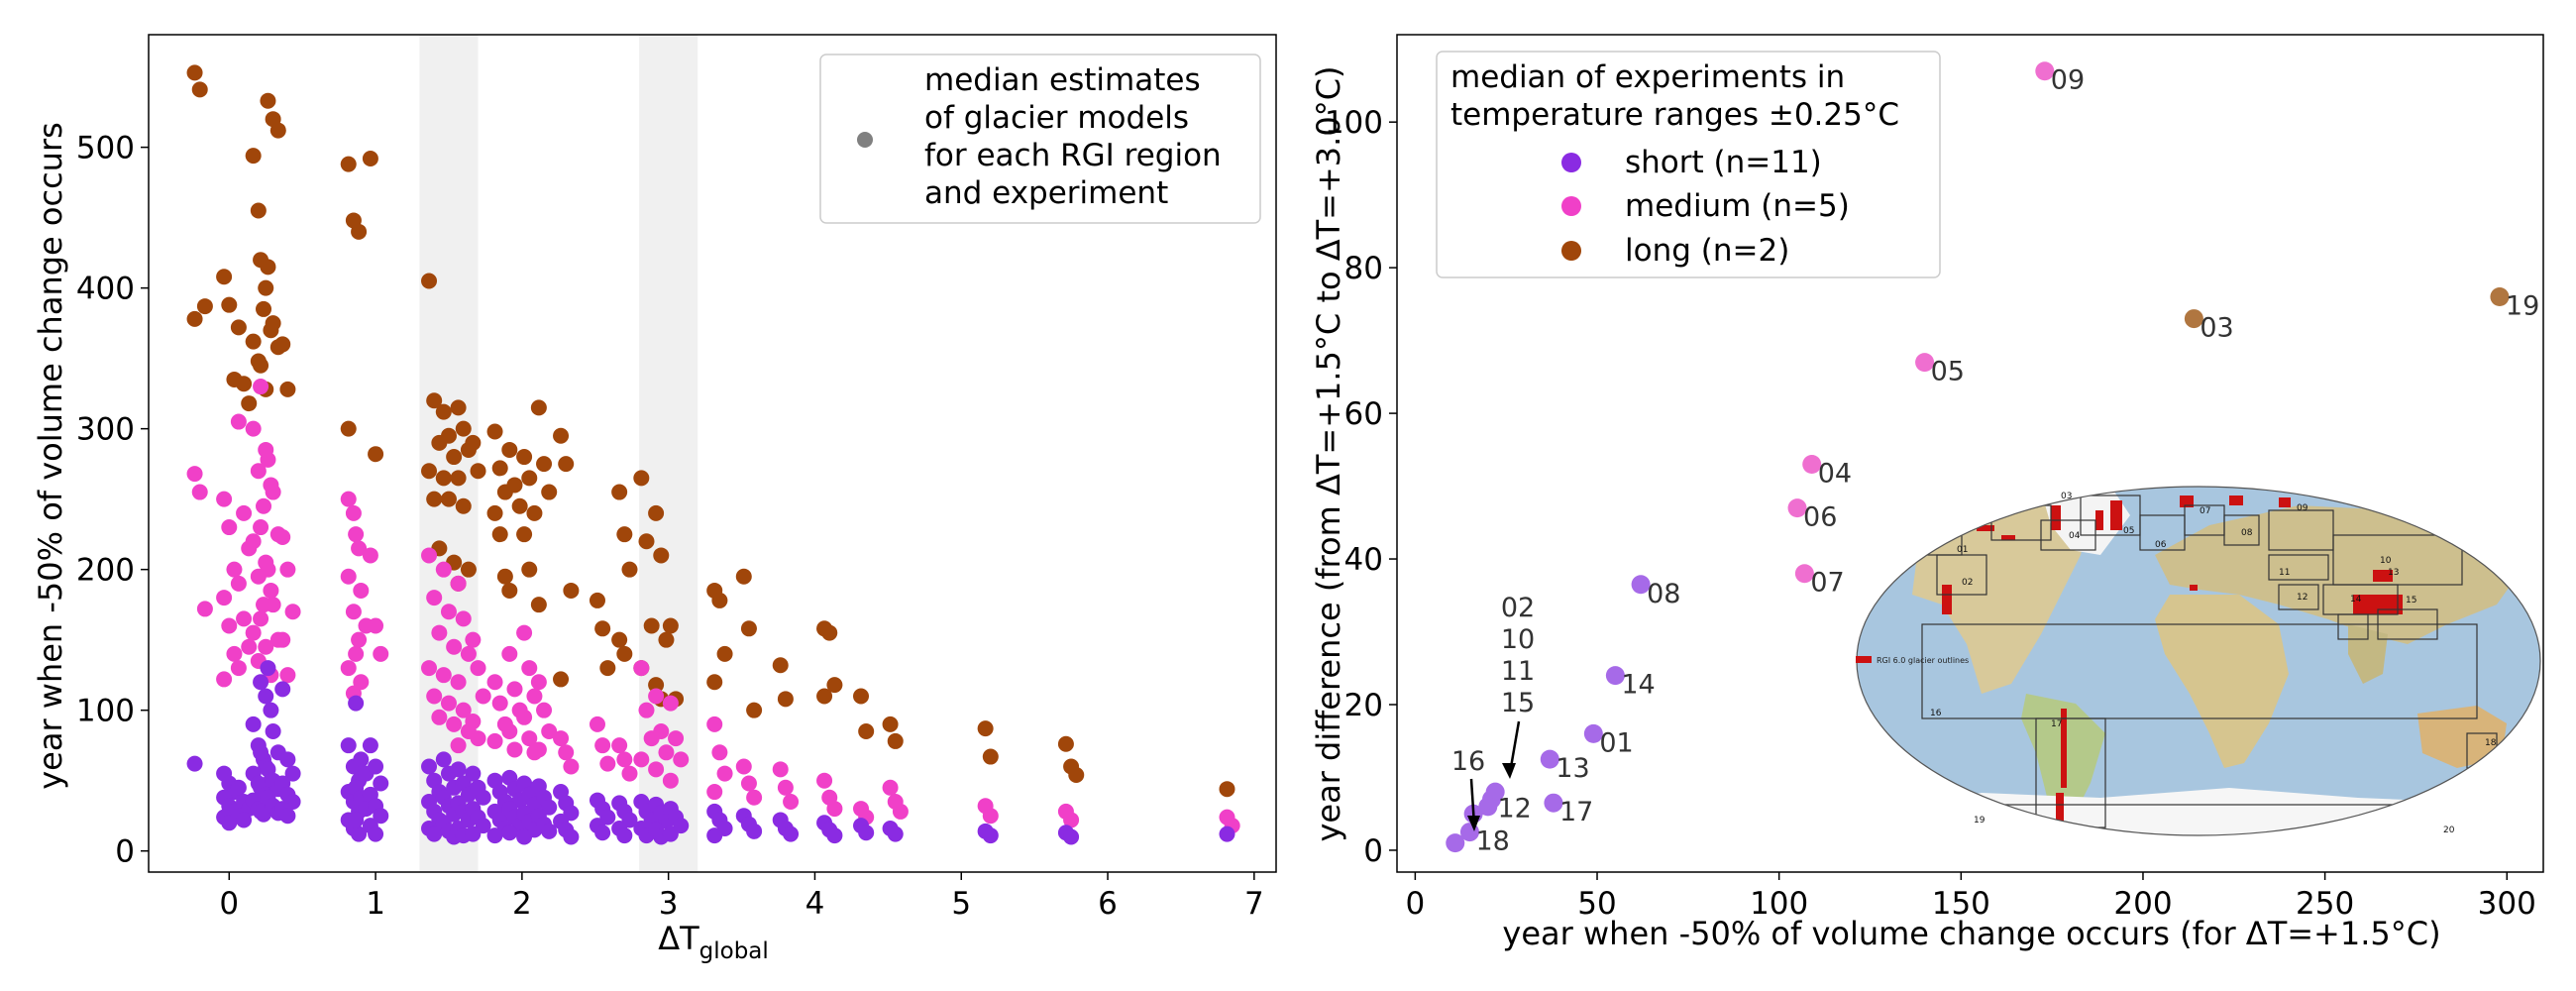 This screenshot has width=2576, height=991. I want to click on map-region-label-14: 14, so click(2356, 600).